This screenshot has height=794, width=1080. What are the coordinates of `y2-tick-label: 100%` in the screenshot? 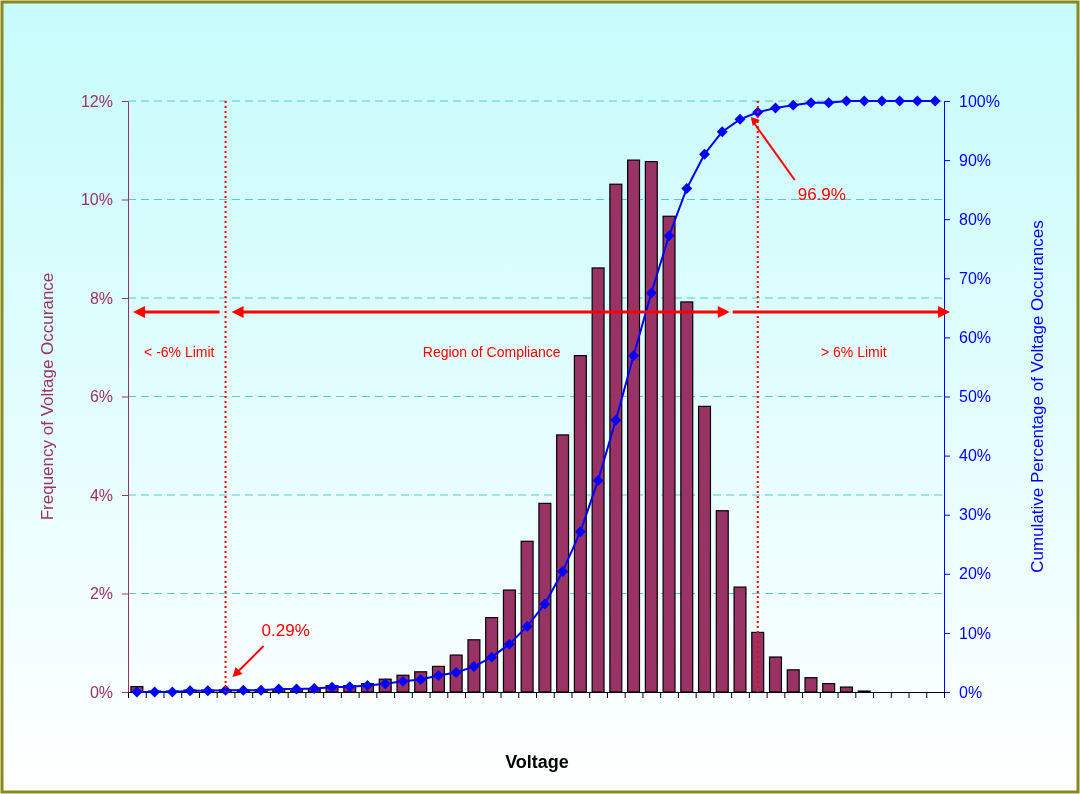 It's located at (979, 101).